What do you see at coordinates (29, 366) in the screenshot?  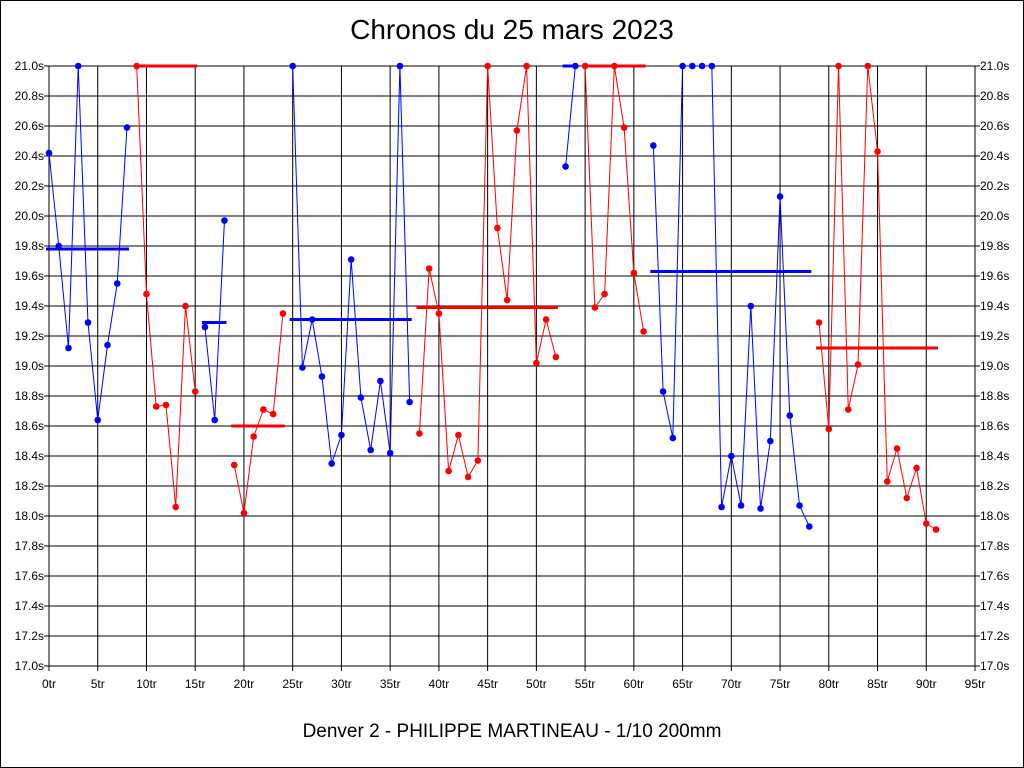 I see `y-tick-label-left: 19.0s` at bounding box center [29, 366].